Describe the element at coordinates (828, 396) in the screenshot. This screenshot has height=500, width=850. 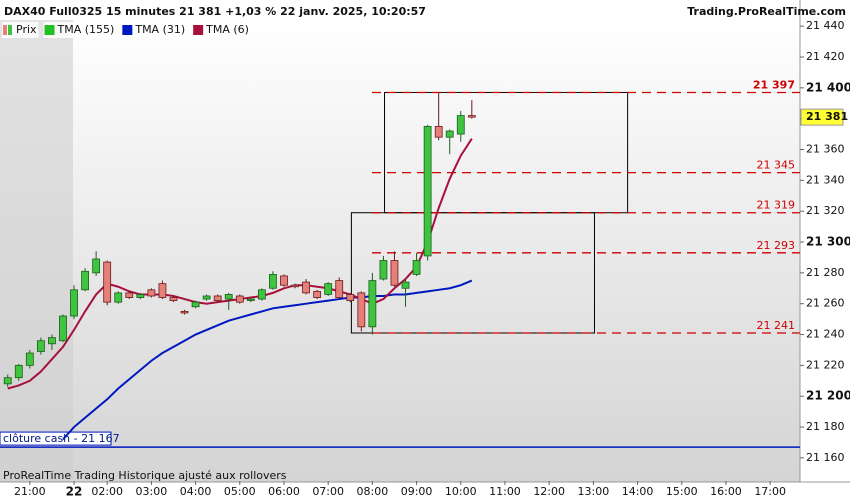
I see `y-tick-label: 21 200` at that location.